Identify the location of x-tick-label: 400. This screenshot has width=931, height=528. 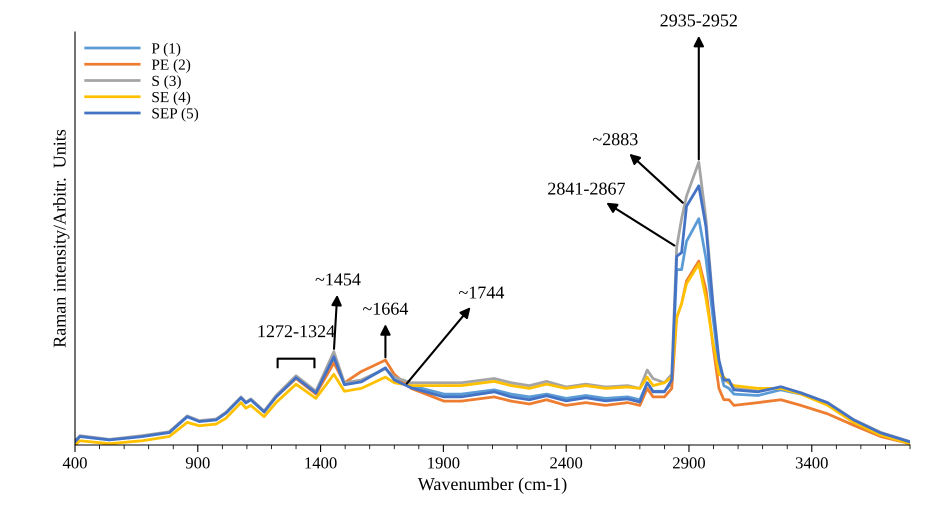
(74, 463).